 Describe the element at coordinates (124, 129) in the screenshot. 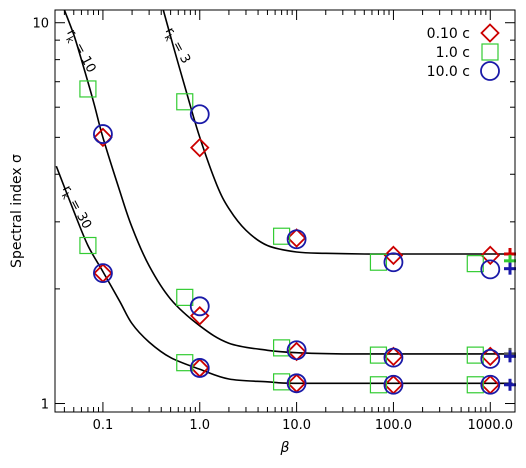

I see `curve-labels: rk = 3 rk = 10 rk = 30` at that location.